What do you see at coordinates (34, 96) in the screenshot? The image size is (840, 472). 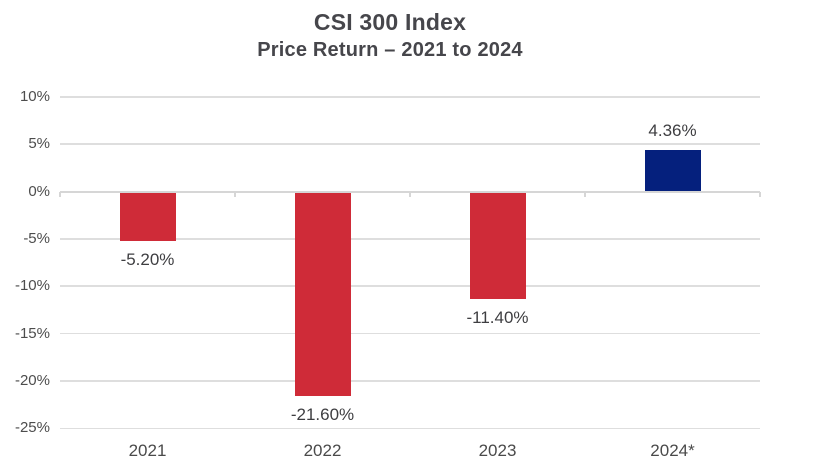 I see `y-axis-label-10%: 10%` at bounding box center [34, 96].